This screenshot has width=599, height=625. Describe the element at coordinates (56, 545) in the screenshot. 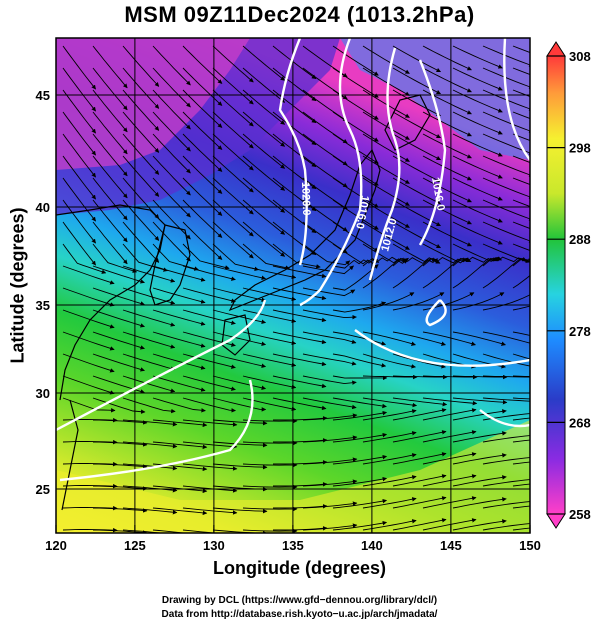

I see `x-tick-label: 120` at that location.